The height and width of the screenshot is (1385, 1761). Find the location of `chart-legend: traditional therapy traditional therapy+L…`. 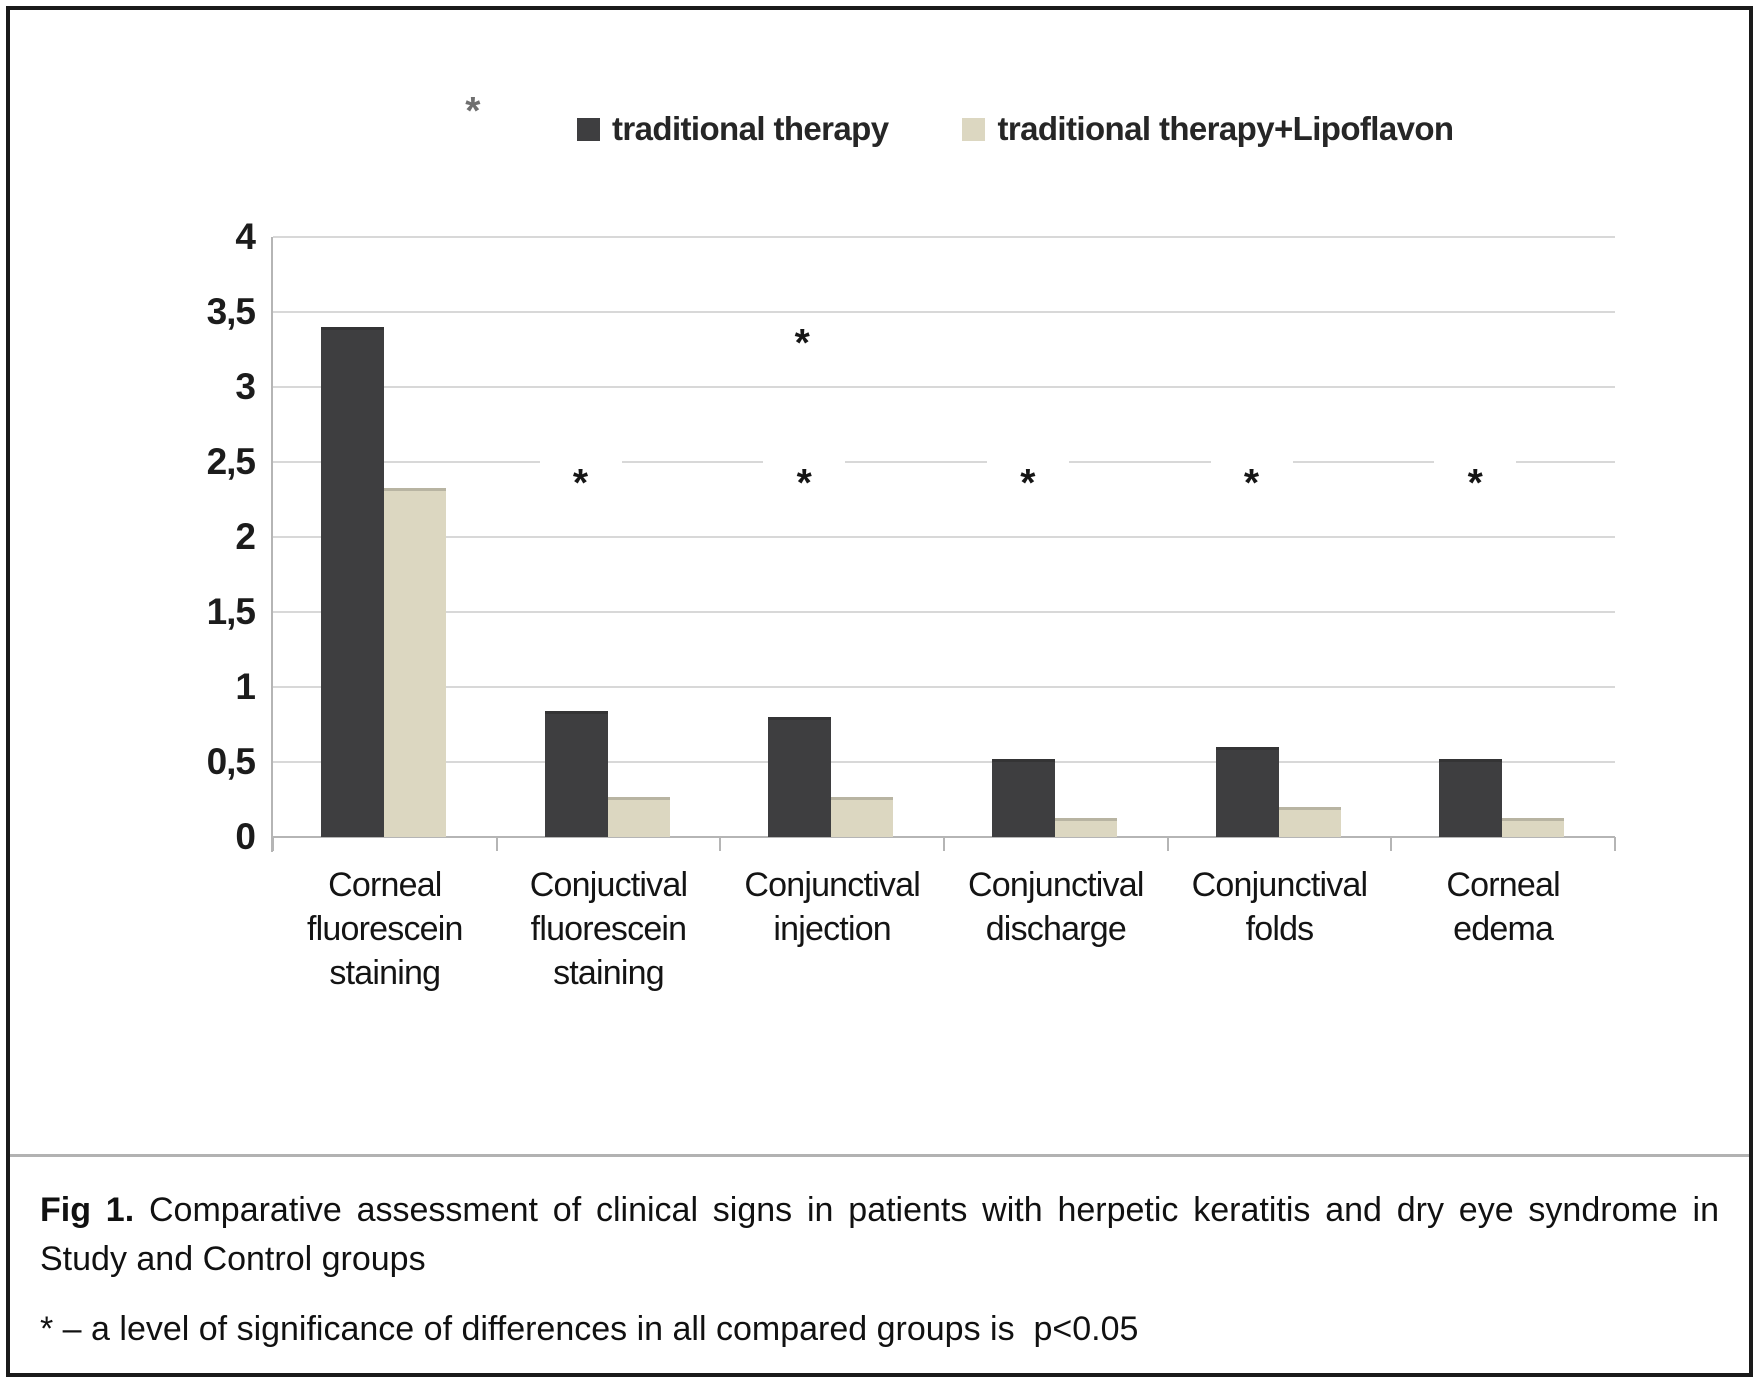

chart-legend: traditional therapy traditional therapy+L… is located at coordinates (1015, 129).